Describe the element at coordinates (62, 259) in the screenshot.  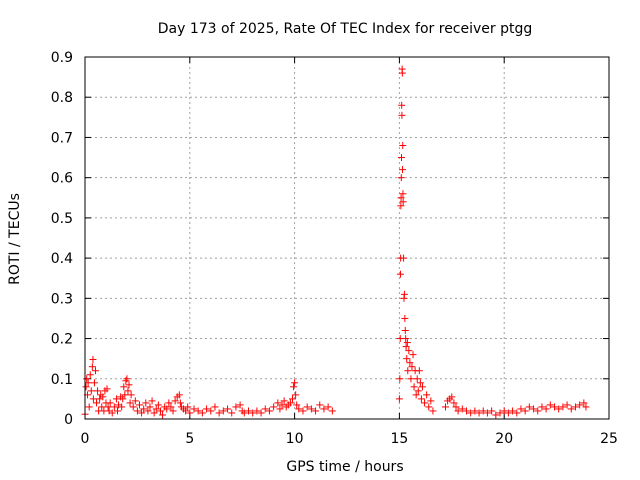
I see `y-tick-label: 0.4` at that location.